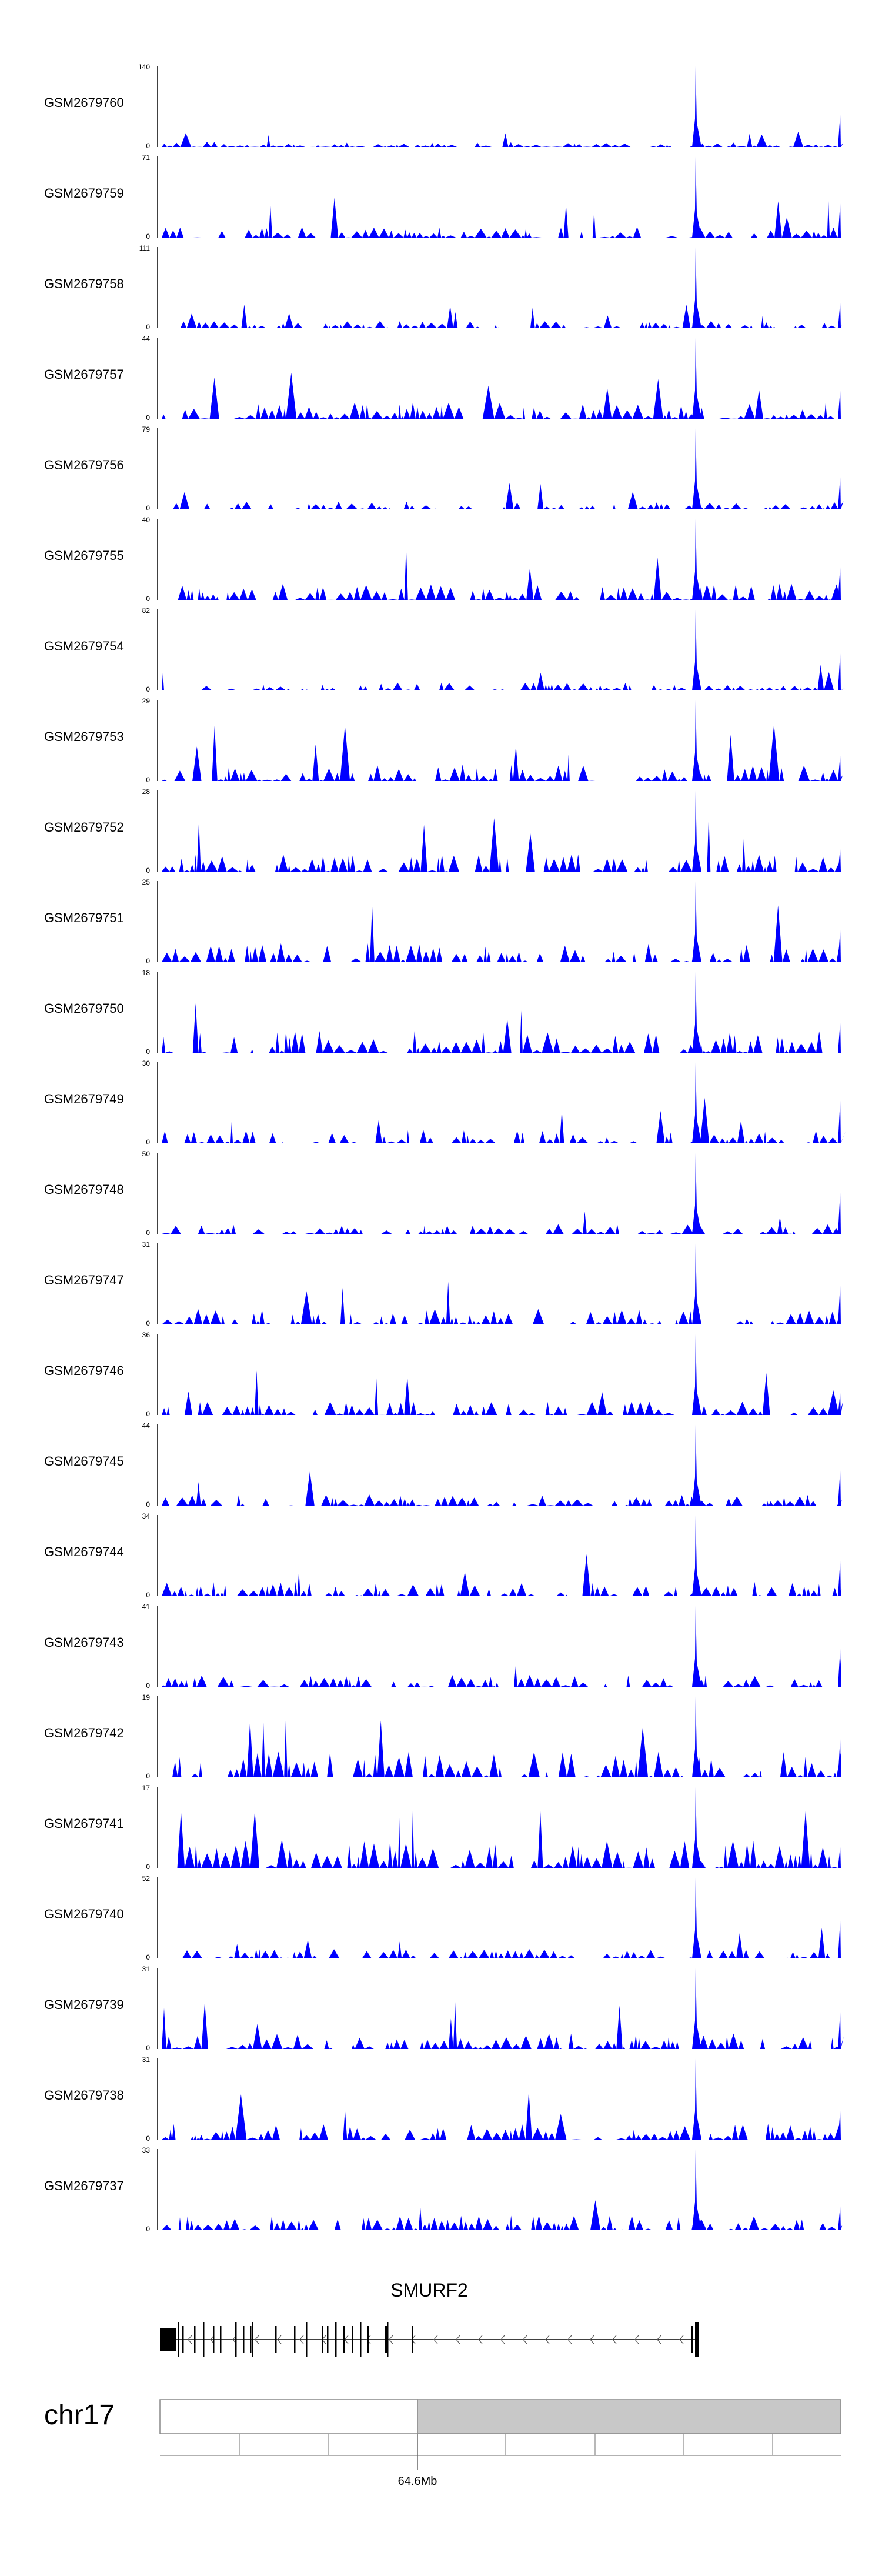 This screenshot has height=2576, width=882. I want to click on track-ymax-label: 18, so click(146, 973).